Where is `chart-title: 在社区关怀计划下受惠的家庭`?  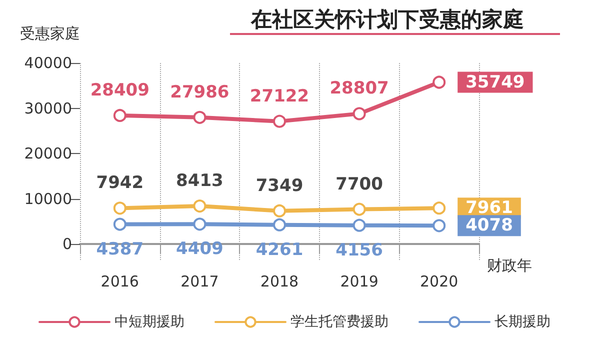 chart-title: 在社区关怀计划下受惠的家庭 is located at coordinates (387, 20).